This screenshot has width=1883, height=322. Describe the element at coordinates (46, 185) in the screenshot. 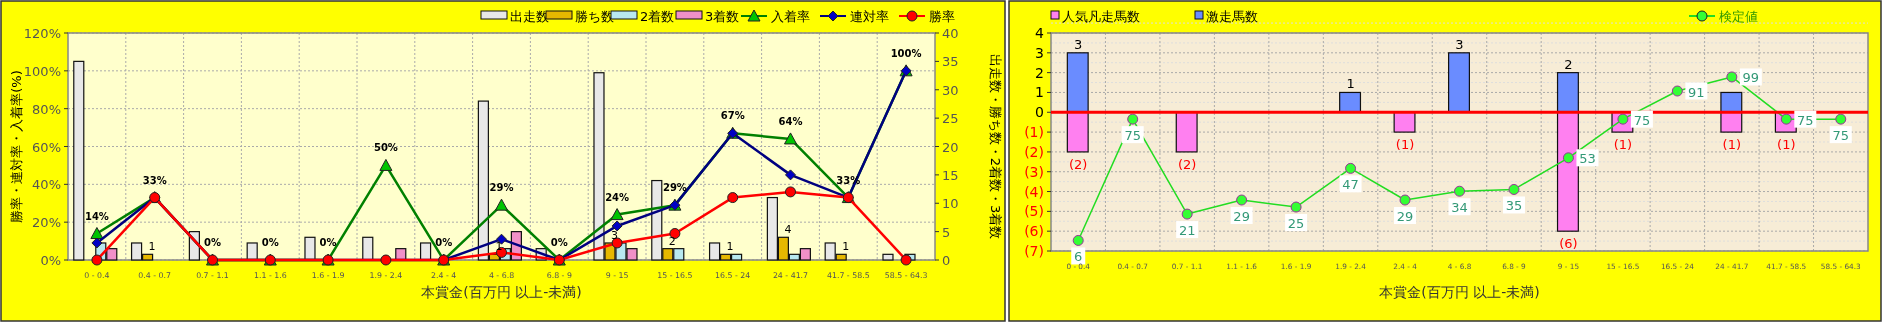

I see `y-tick-label: 40%` at that location.